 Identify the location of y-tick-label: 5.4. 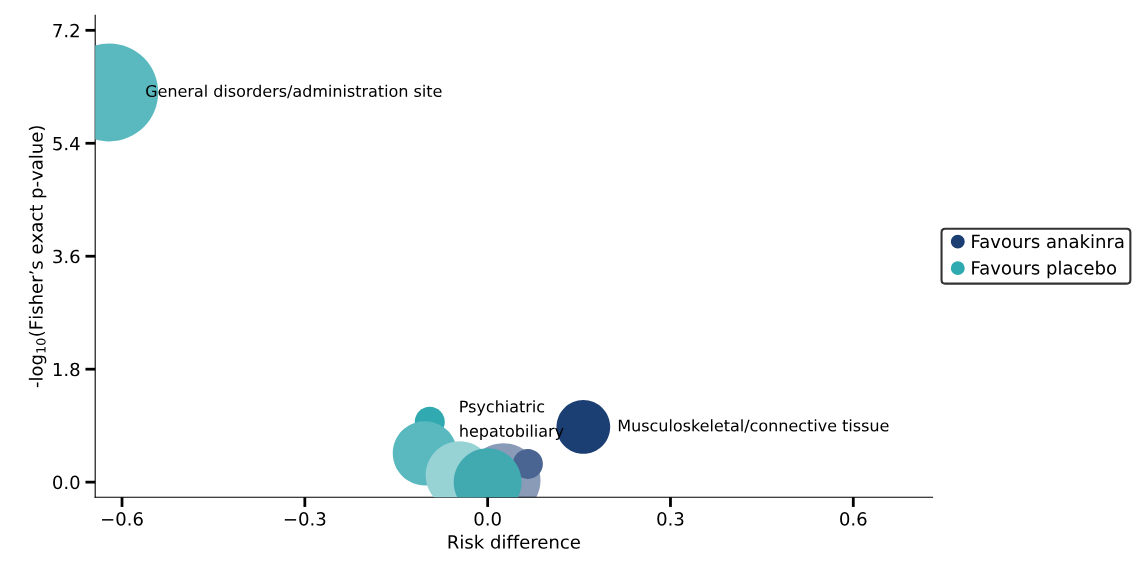
(66, 143).